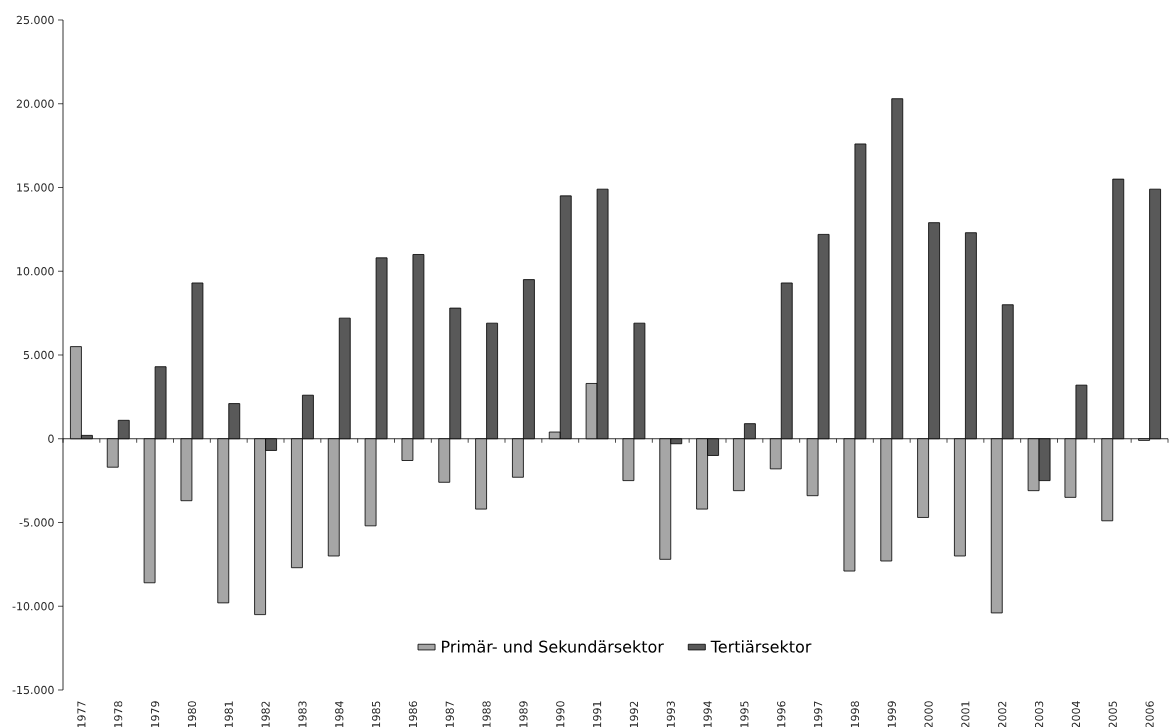 The height and width of the screenshot is (727, 1170). Describe the element at coordinates (855, 714) in the screenshot. I see `x-tick-label: 1998` at that location.